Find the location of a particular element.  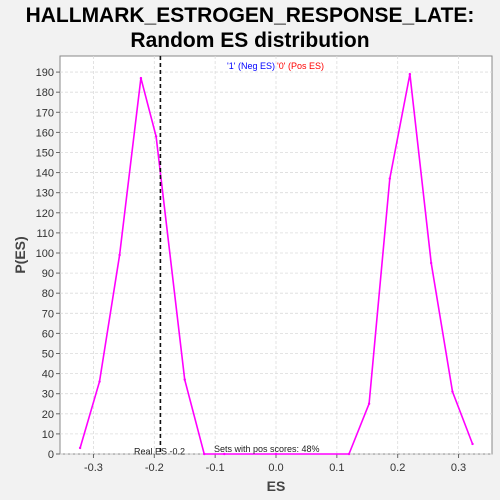

real-es-label: Real ES -0.2 is located at coordinates (159, 452).